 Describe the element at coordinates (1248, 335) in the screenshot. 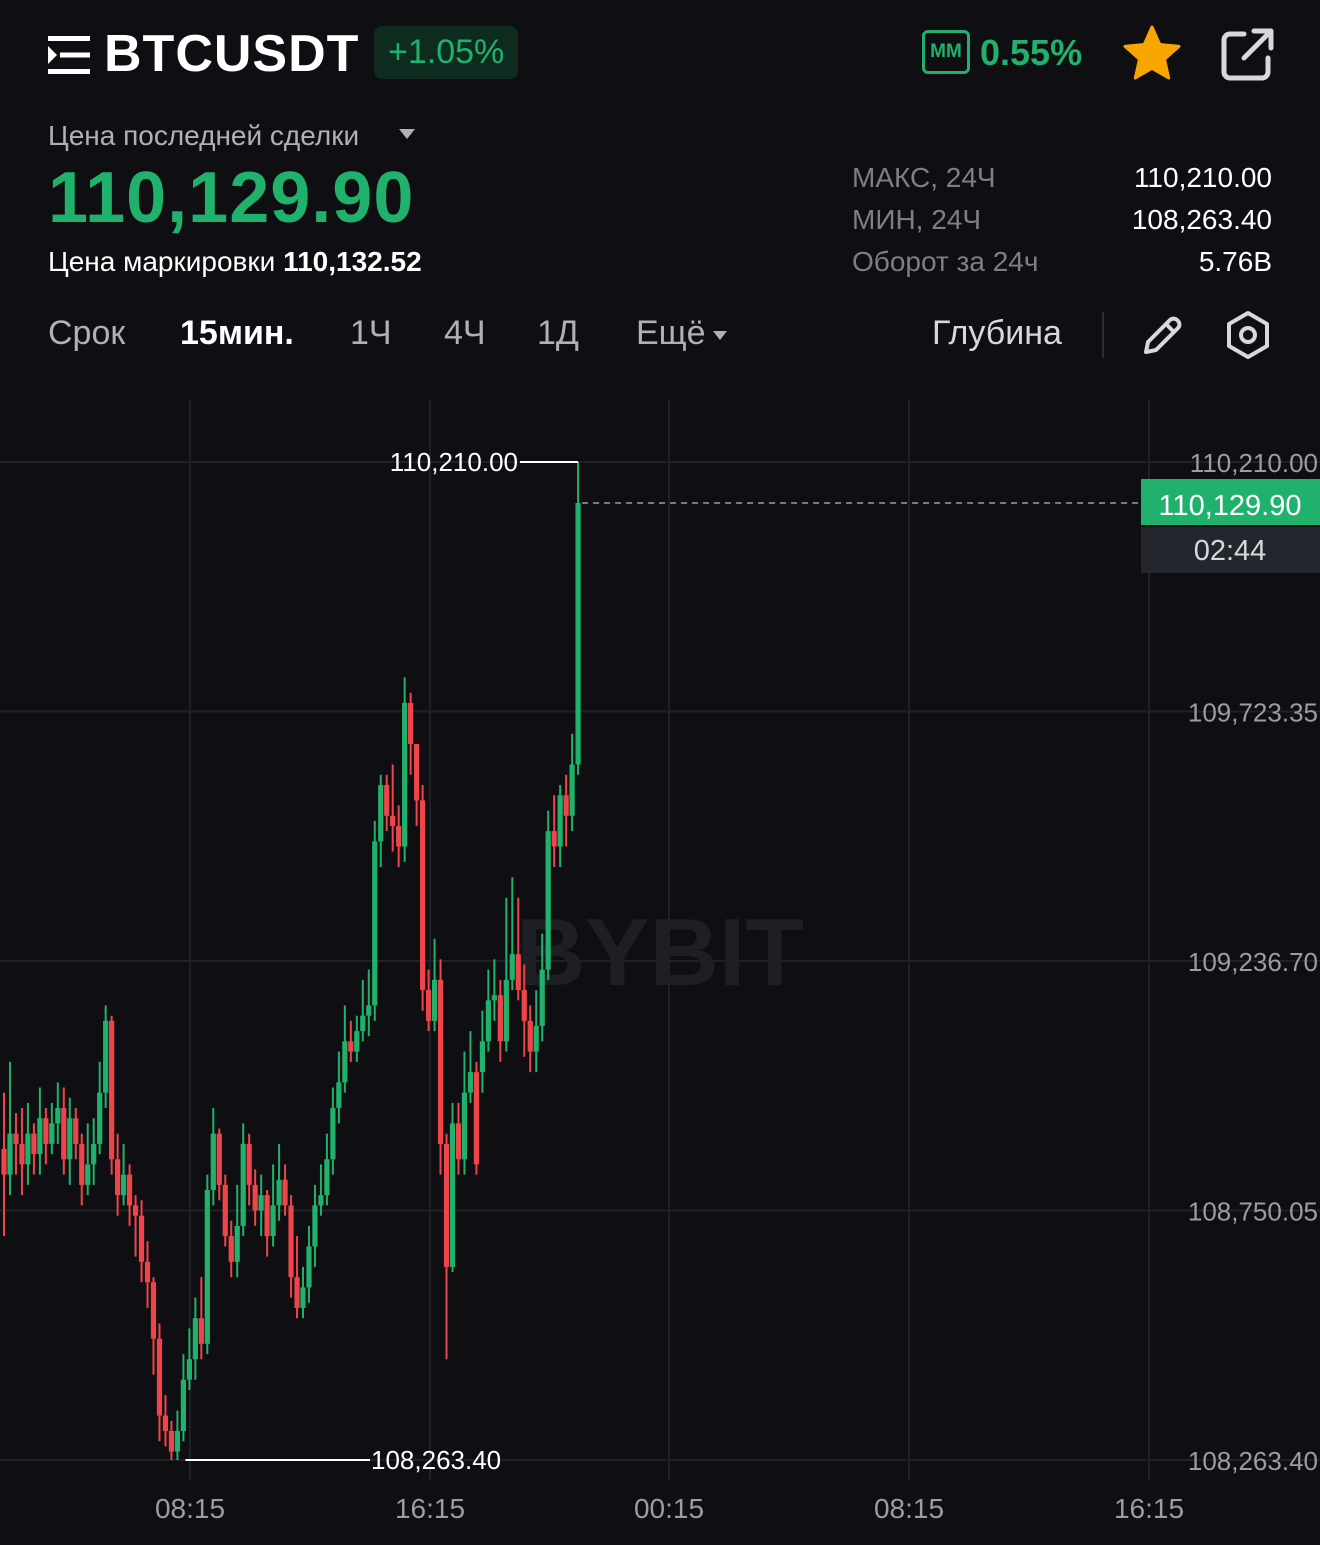

I see `settings-icon` at that location.